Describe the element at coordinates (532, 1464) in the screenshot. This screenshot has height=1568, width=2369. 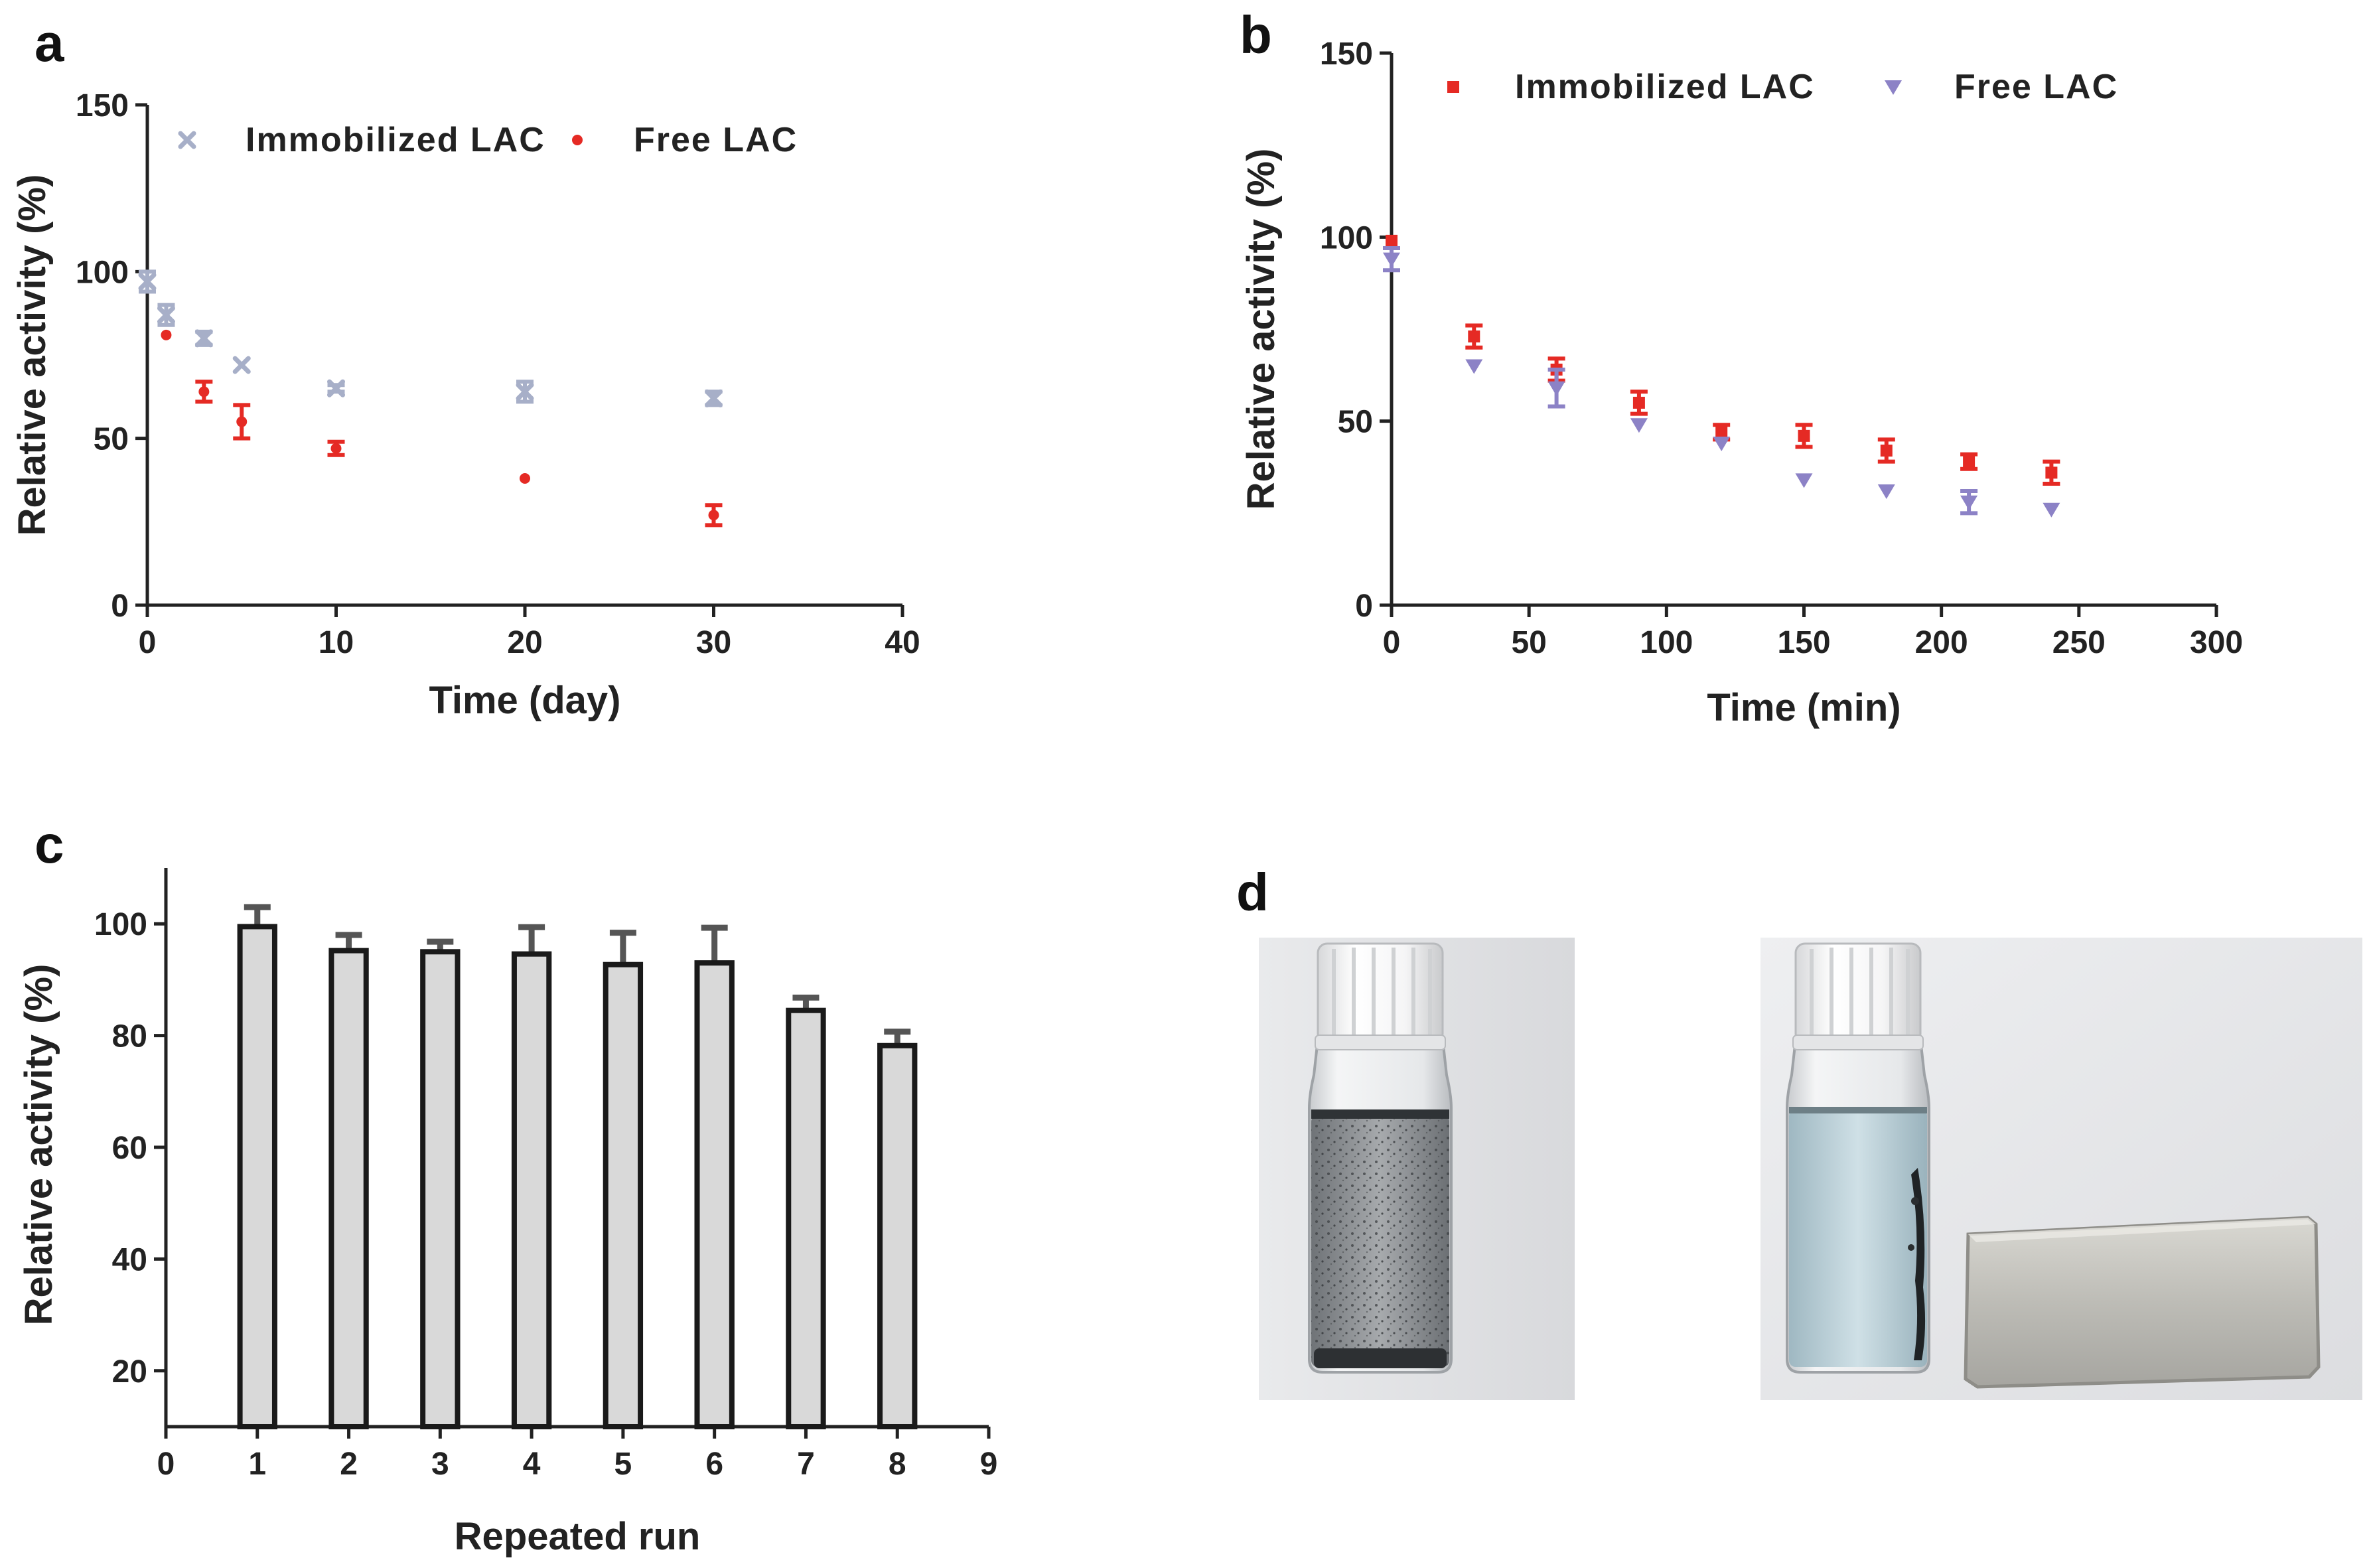
I see `x-tick-label: 4` at that location.